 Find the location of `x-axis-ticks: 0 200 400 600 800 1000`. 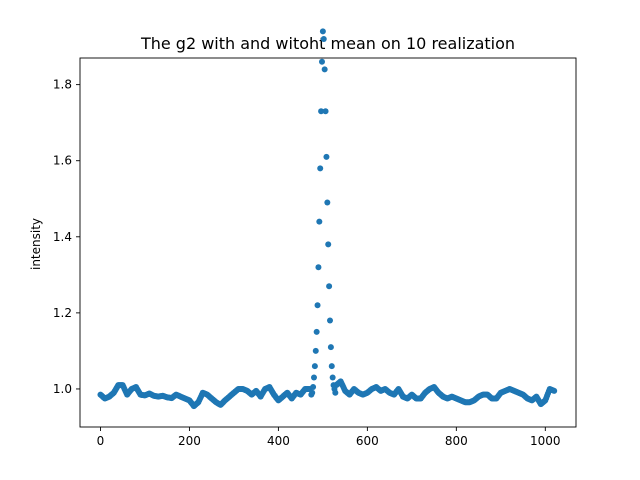

x-axis-ticks: 0 200 400 600 800 1000 is located at coordinates (329, 437).